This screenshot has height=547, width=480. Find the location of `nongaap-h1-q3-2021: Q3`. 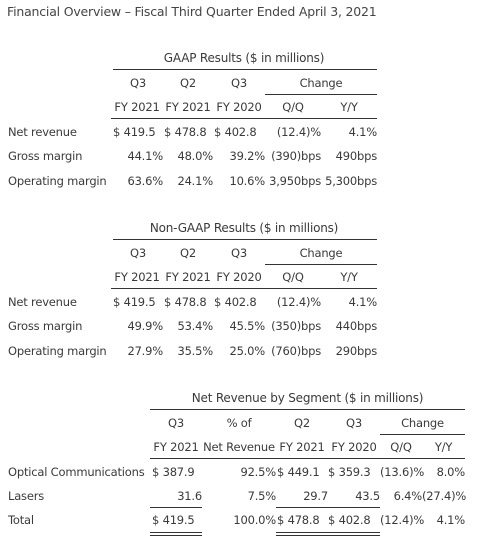

nongaap-h1-q3-2021: Q3 is located at coordinates (138, 253).